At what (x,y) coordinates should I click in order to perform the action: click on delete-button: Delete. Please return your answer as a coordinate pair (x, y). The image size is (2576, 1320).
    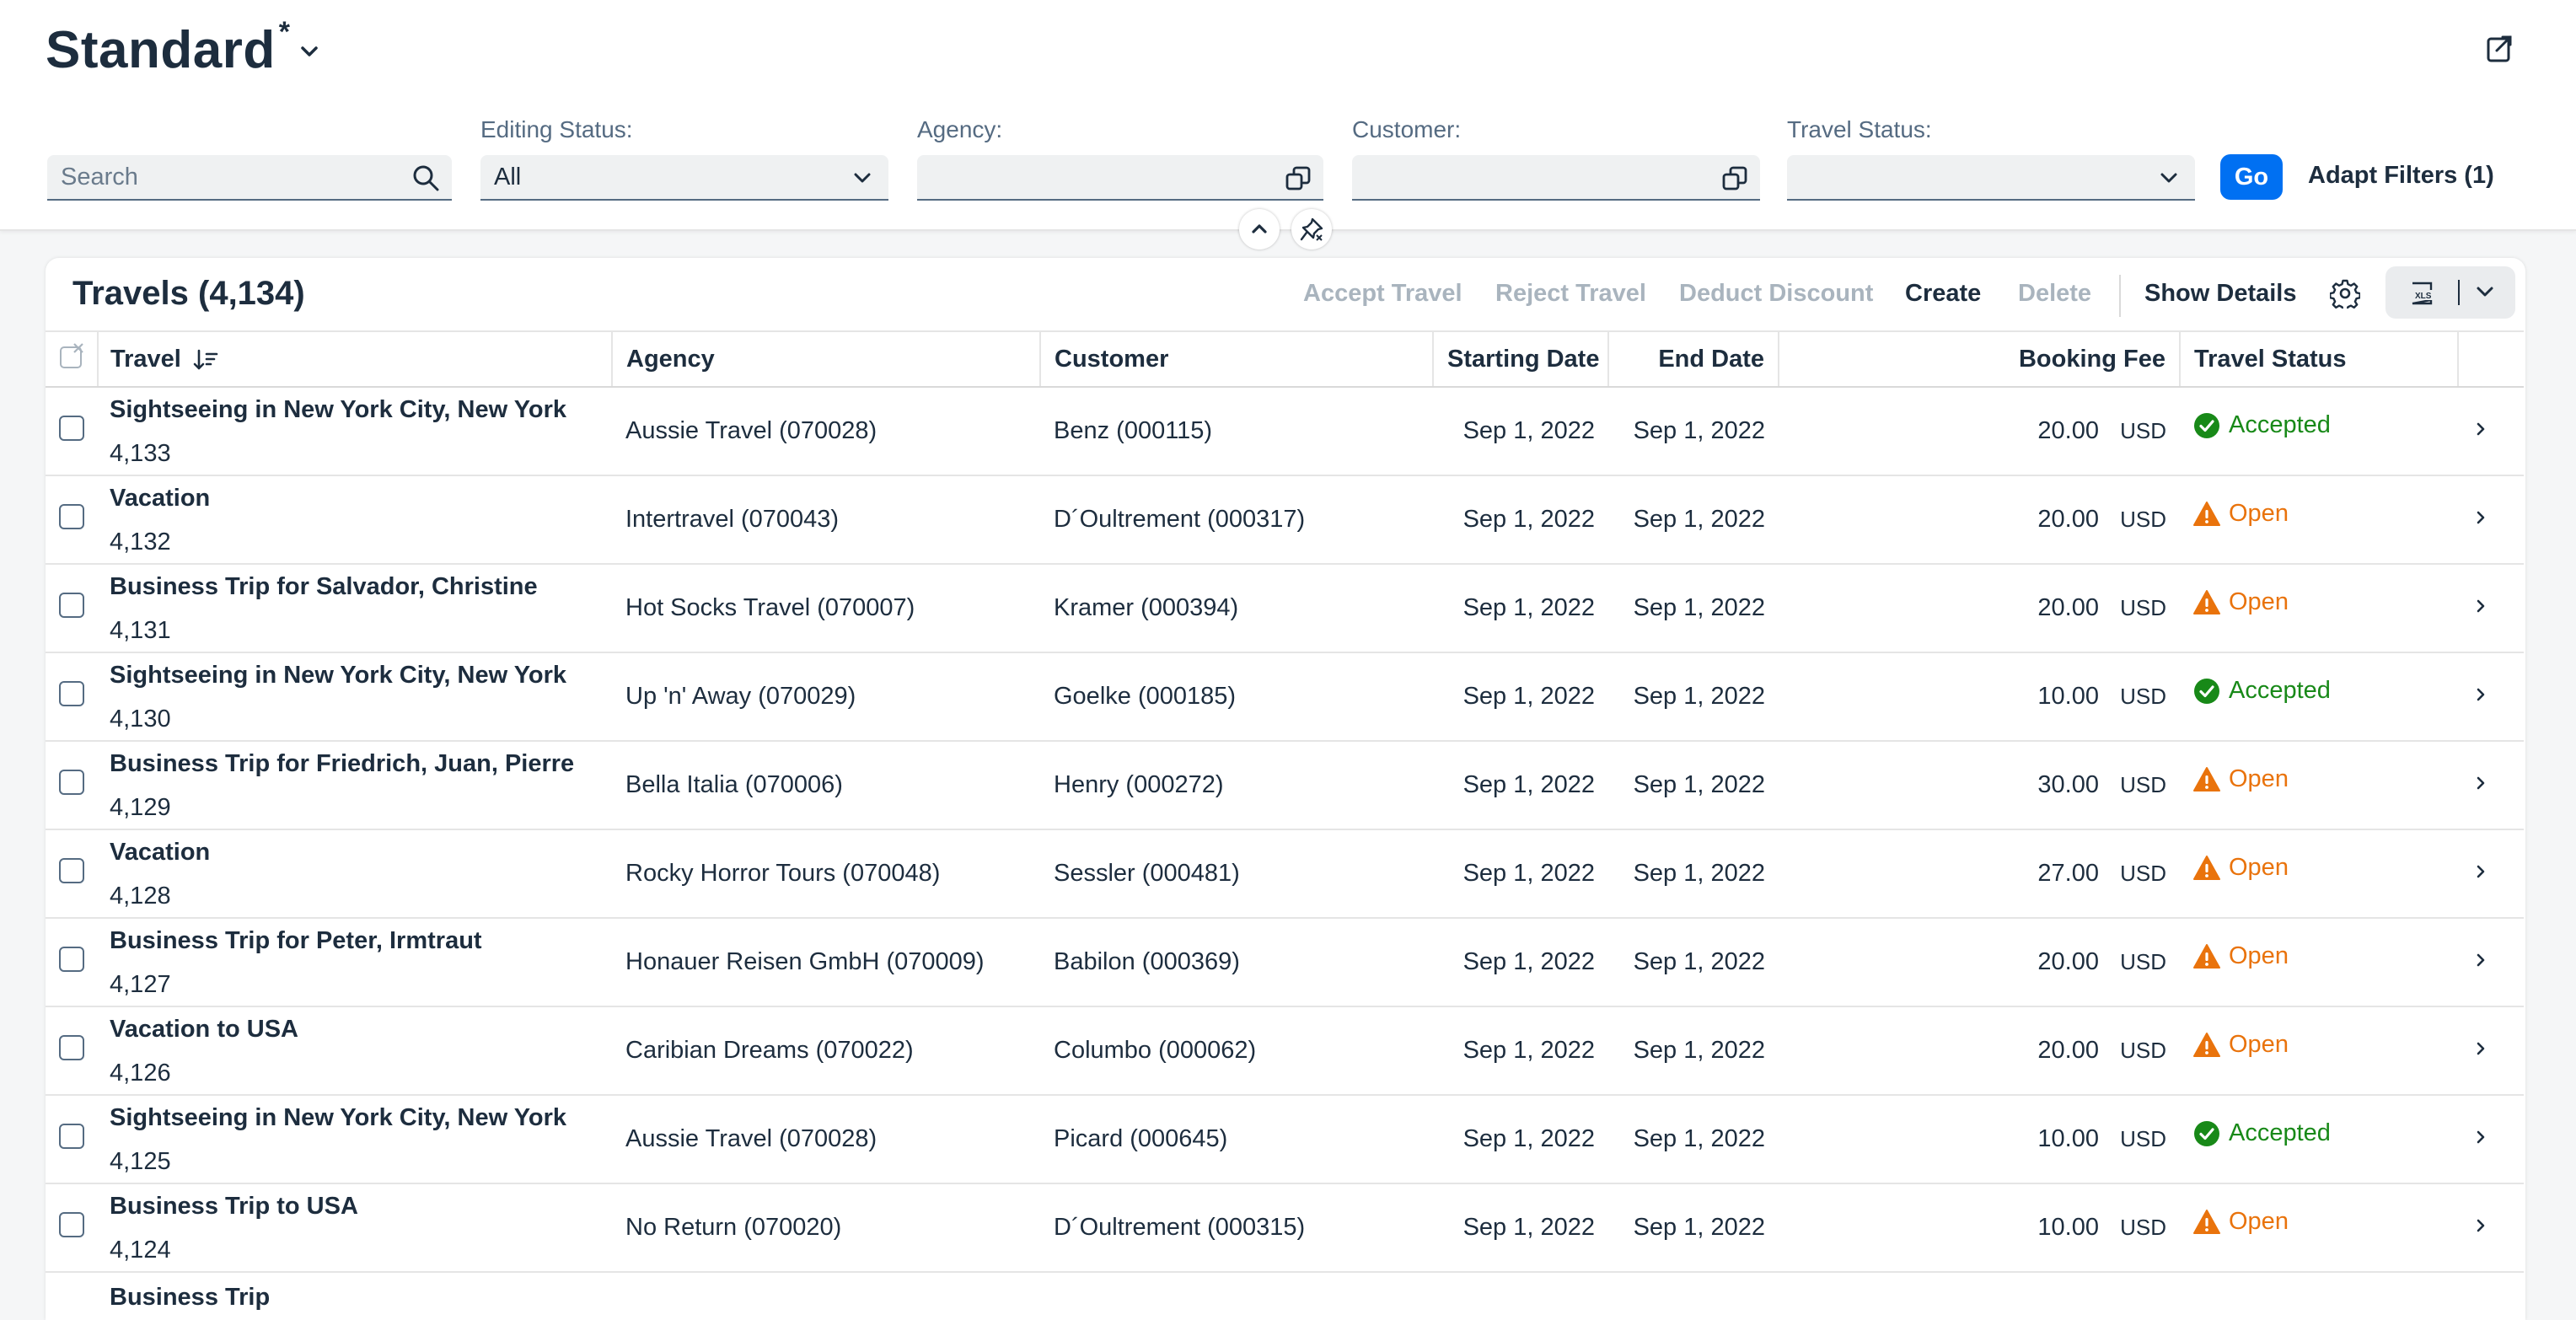
    Looking at the image, I should click on (2055, 293).